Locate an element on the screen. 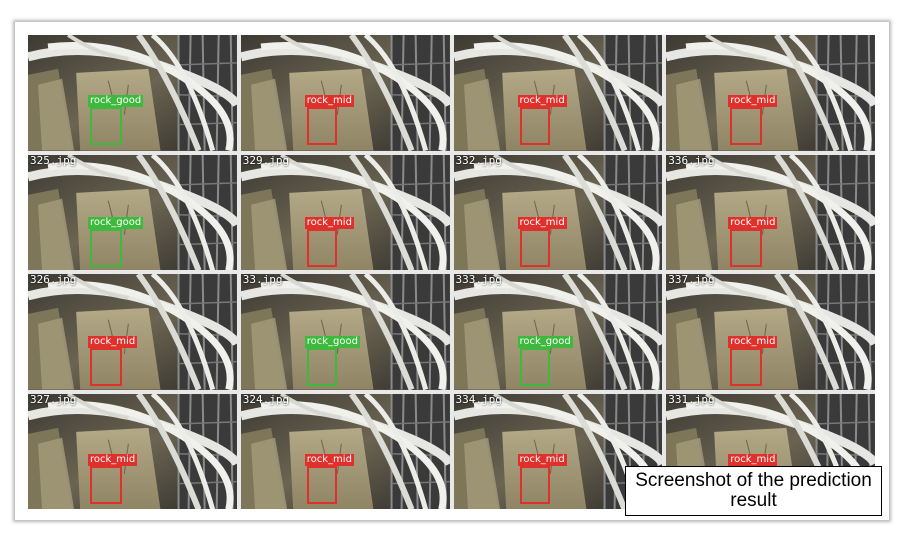  prediction-tile: 325.jpg rock_good is located at coordinates (132, 212).